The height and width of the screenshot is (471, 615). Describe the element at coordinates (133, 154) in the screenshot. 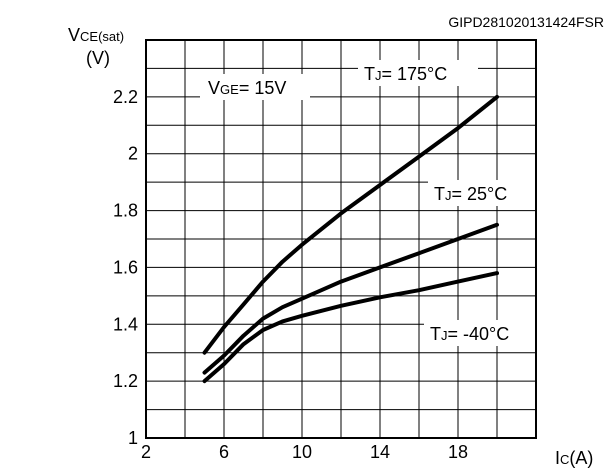

I see `y-tick-label: 2` at that location.